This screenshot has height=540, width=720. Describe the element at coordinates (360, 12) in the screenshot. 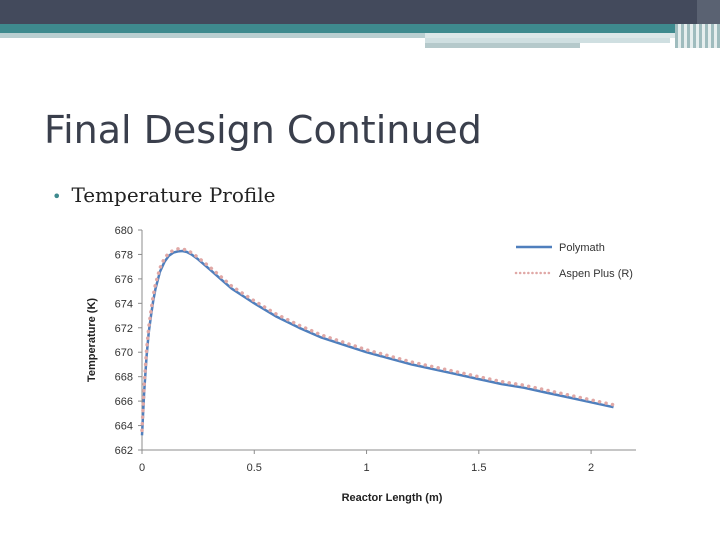

I see `slide-top-bar` at that location.